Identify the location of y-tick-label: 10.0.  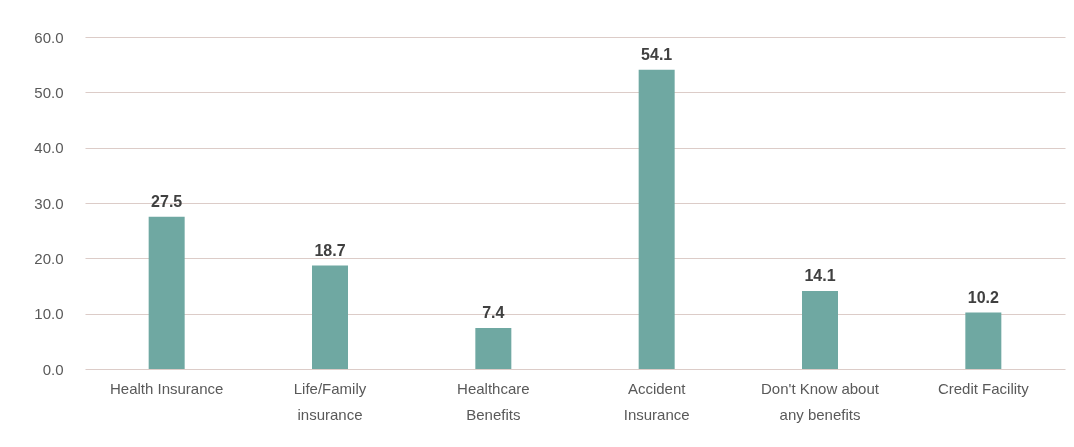
(49, 314).